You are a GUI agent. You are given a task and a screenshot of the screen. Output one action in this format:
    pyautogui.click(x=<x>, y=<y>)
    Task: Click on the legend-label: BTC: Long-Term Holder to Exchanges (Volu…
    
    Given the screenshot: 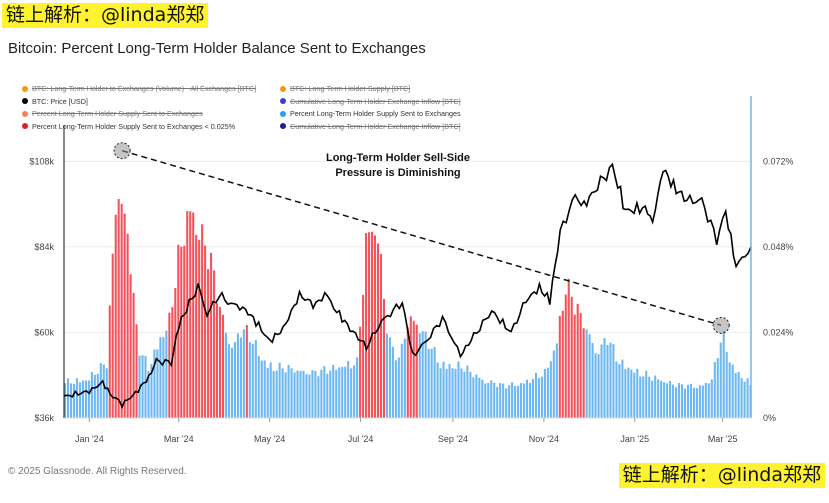 What is the action you would take?
    pyautogui.click(x=144, y=88)
    